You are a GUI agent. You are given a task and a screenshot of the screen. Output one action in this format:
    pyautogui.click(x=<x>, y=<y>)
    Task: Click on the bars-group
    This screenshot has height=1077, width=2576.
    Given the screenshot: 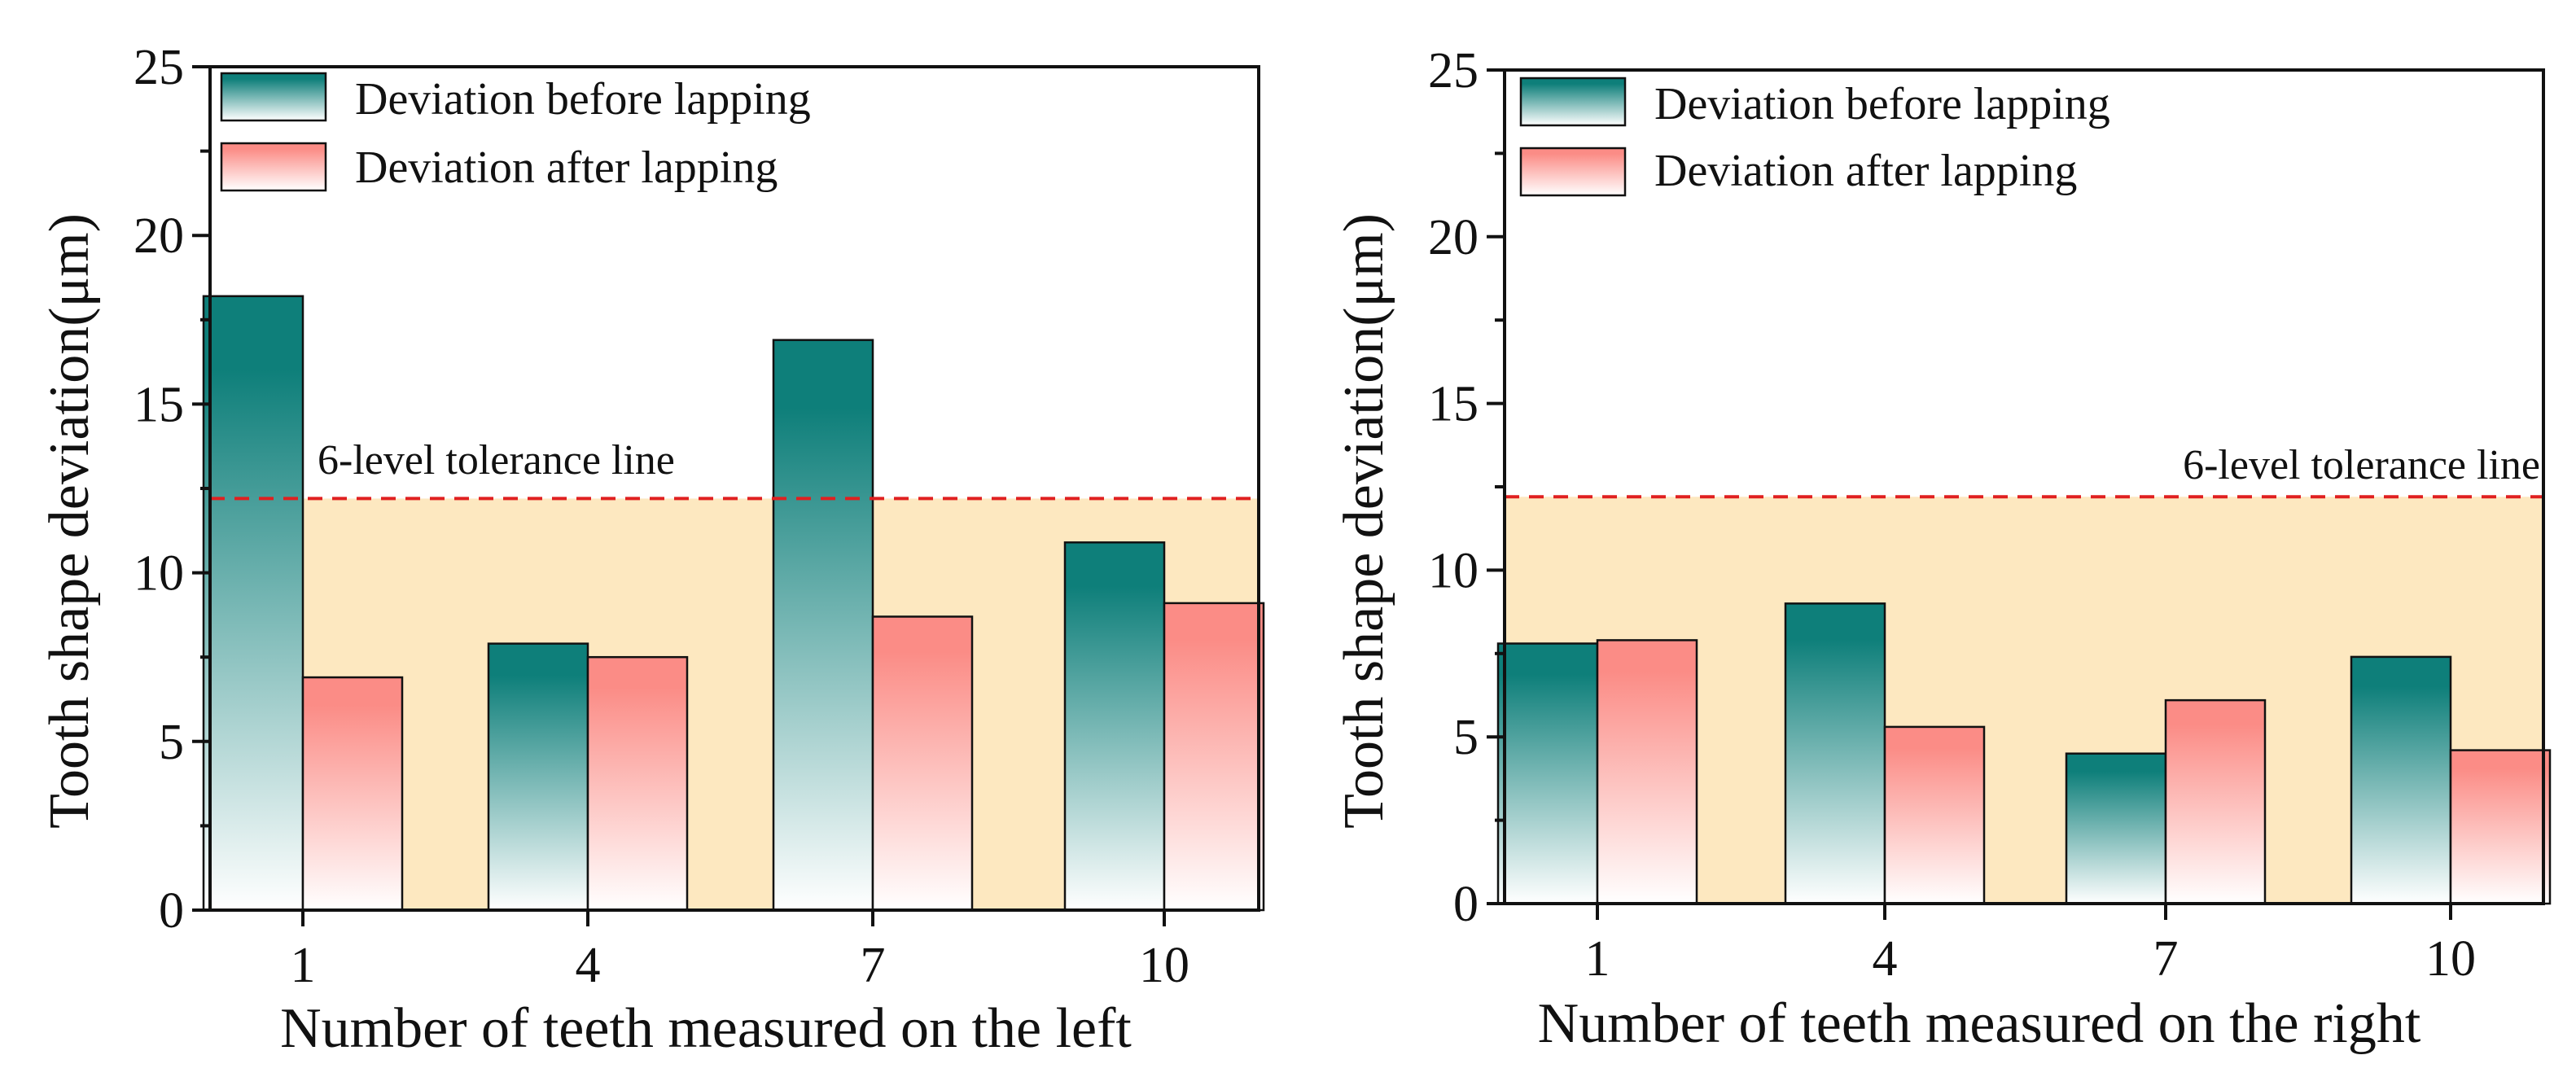 What is the action you would take?
    pyautogui.click(x=2024, y=753)
    